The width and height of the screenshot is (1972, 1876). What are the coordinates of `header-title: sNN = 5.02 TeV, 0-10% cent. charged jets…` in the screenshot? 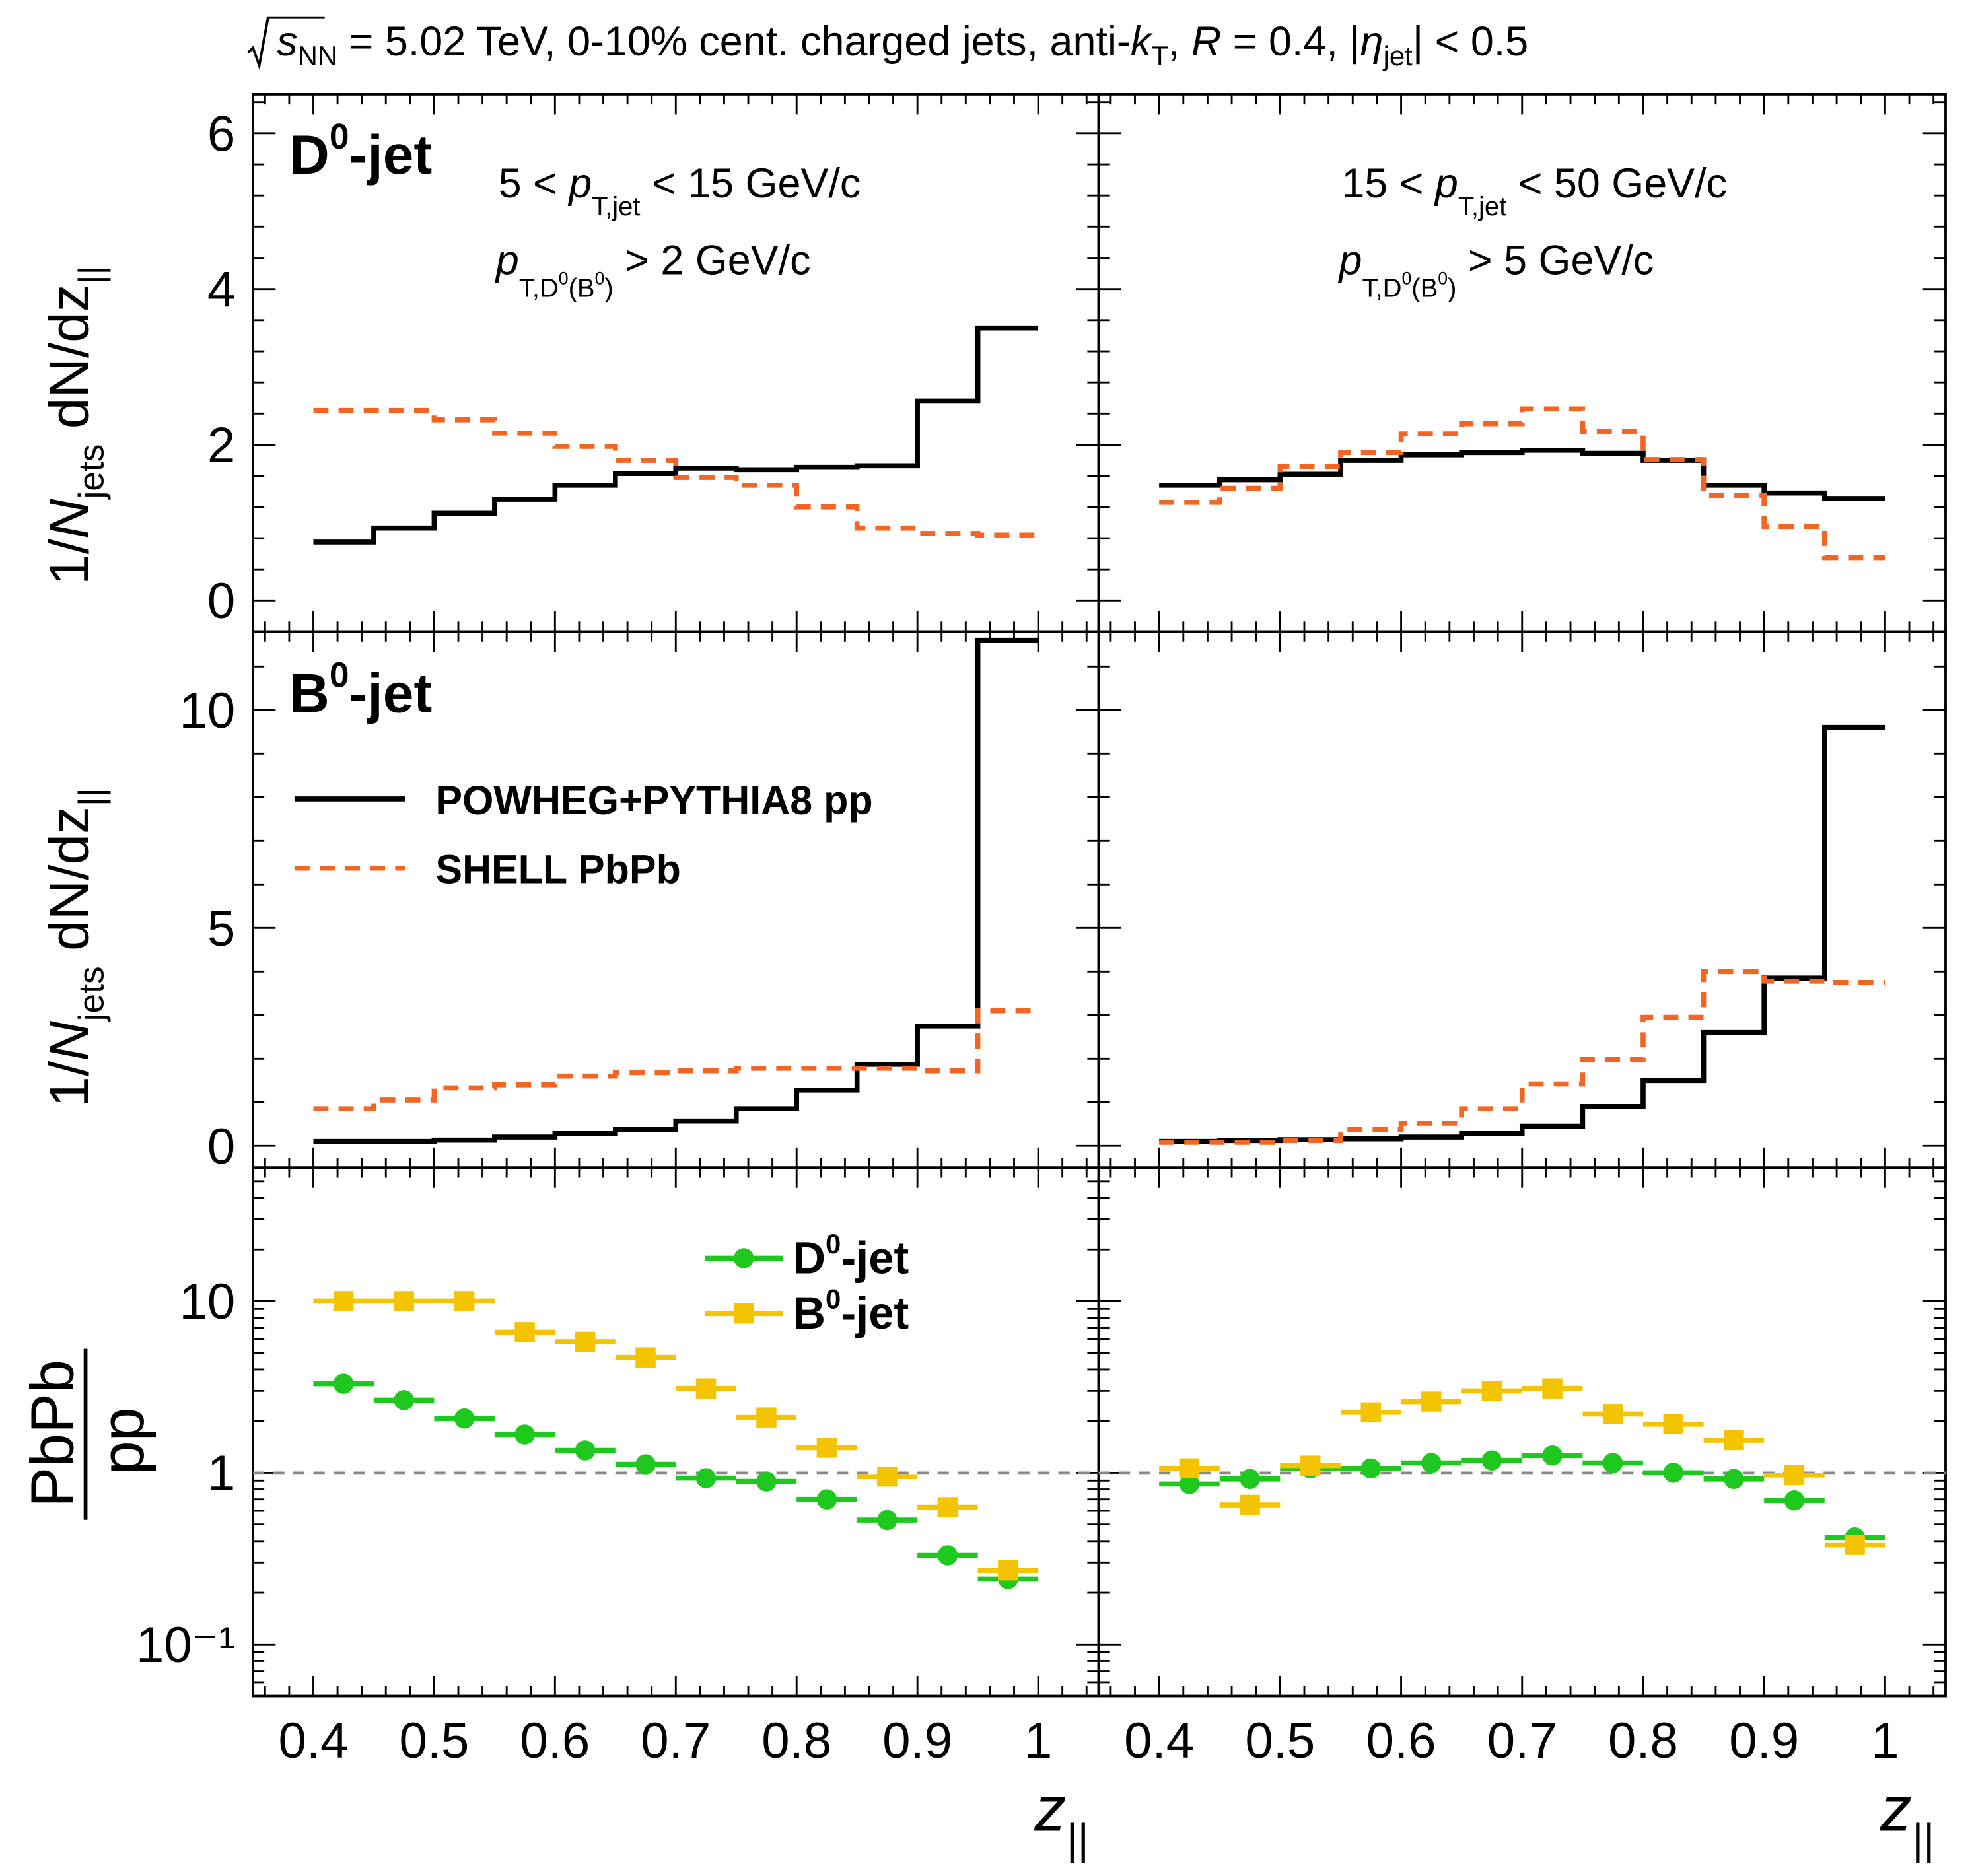 It's located at (887, 43).